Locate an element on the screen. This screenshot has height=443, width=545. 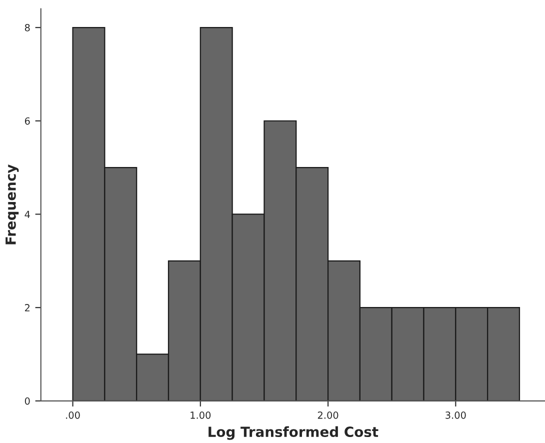
y-tick-label: 6 is located at coordinates (27, 121).